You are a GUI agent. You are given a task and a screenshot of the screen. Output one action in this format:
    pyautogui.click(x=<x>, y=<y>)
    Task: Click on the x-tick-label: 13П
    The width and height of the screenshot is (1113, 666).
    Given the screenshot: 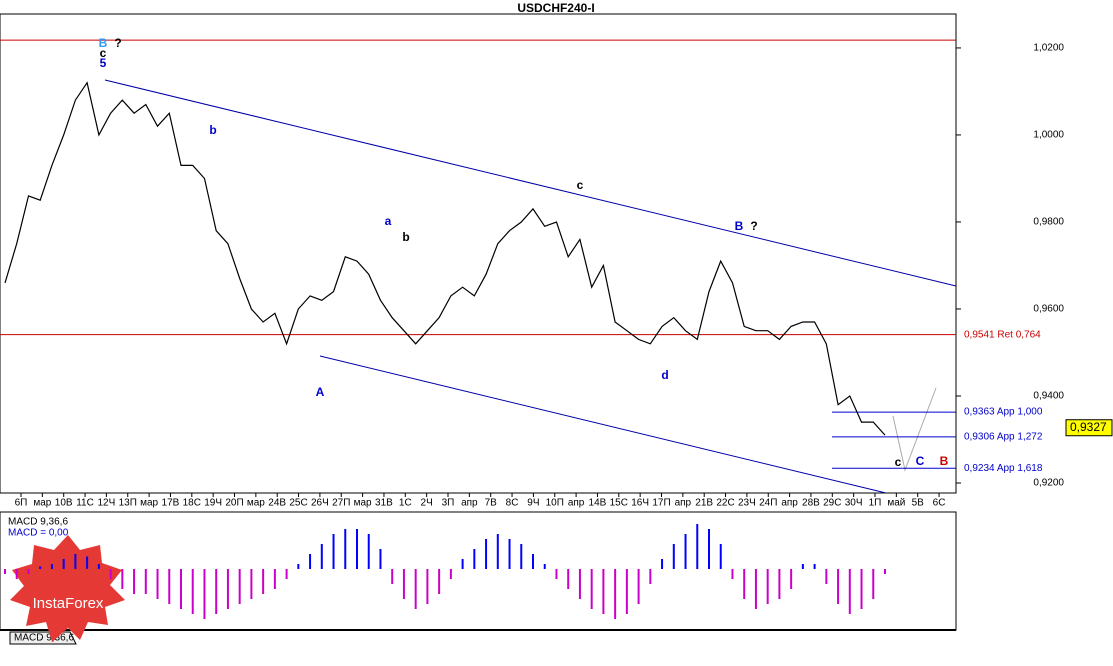 What is the action you would take?
    pyautogui.click(x=128, y=503)
    